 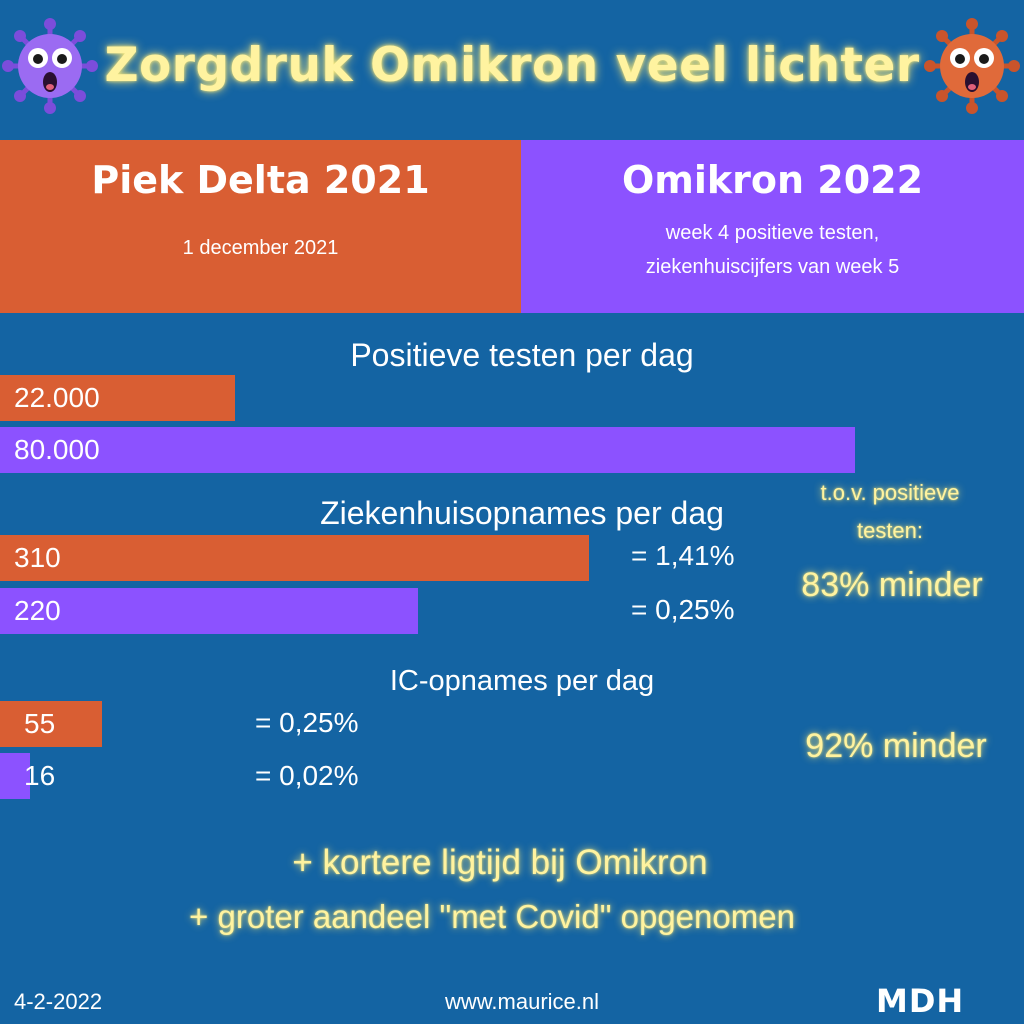 What do you see at coordinates (896, 746) in the screenshot?
I see `ic-reduction-annotation: 92% minder` at bounding box center [896, 746].